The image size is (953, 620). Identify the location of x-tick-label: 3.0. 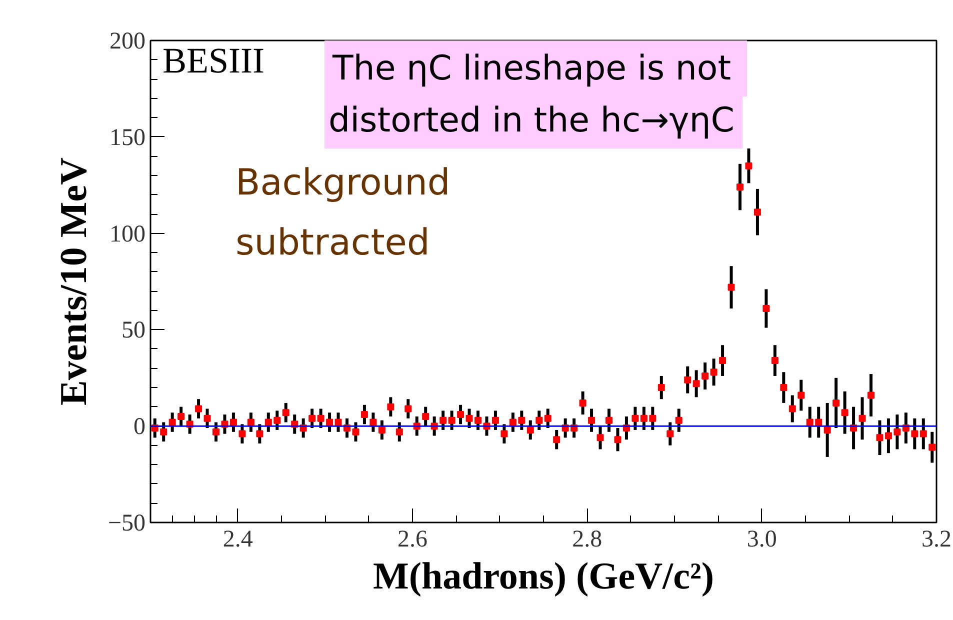
(761, 539).